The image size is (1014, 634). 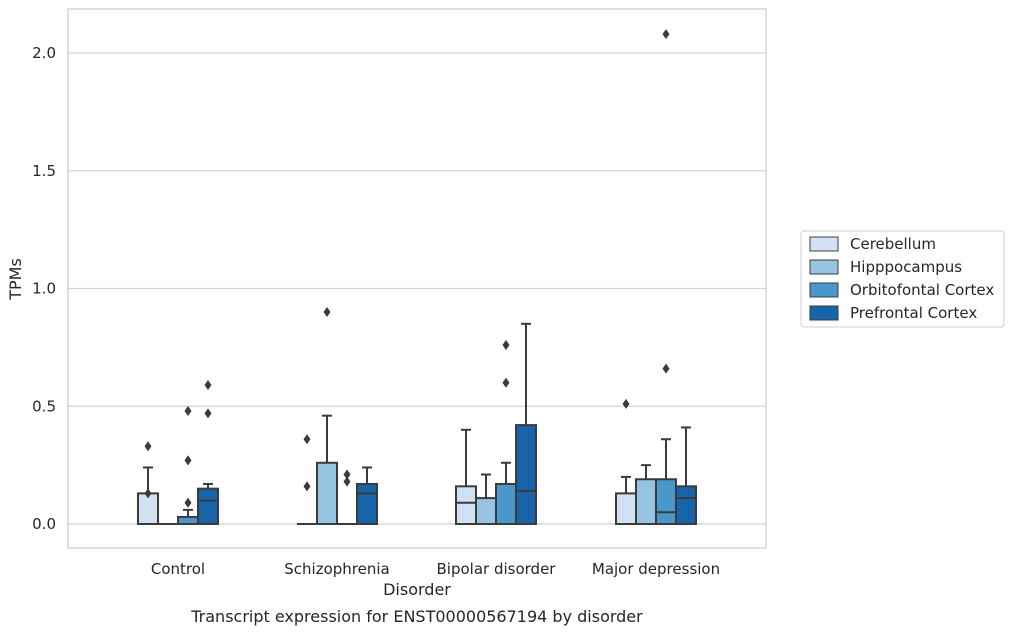 What do you see at coordinates (913, 313) in the screenshot?
I see `legend-label: Prefrontal Cortex` at bounding box center [913, 313].